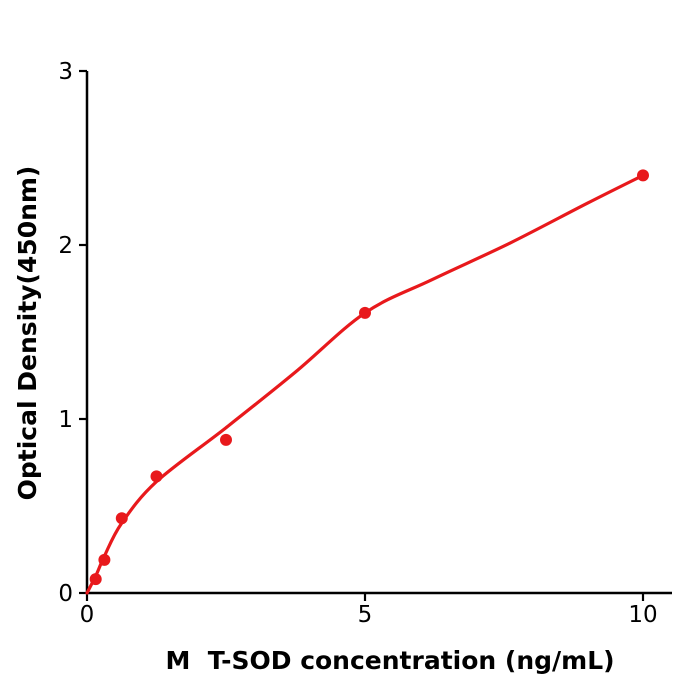  Describe the element at coordinates (65, 594) in the screenshot. I see `y-tick-label: 0` at that location.